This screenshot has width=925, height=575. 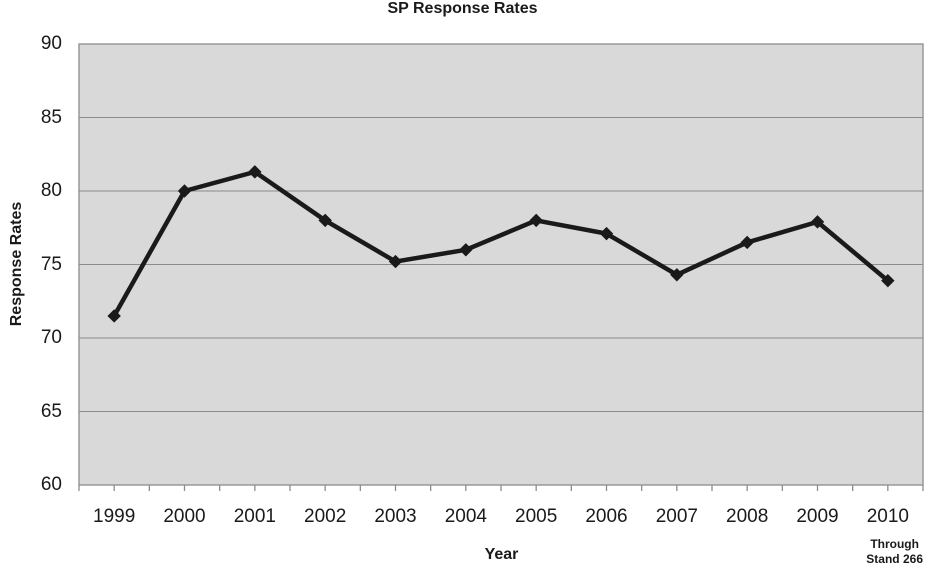 What do you see at coordinates (536, 220) in the screenshot?
I see `data-point-2005` at bounding box center [536, 220].